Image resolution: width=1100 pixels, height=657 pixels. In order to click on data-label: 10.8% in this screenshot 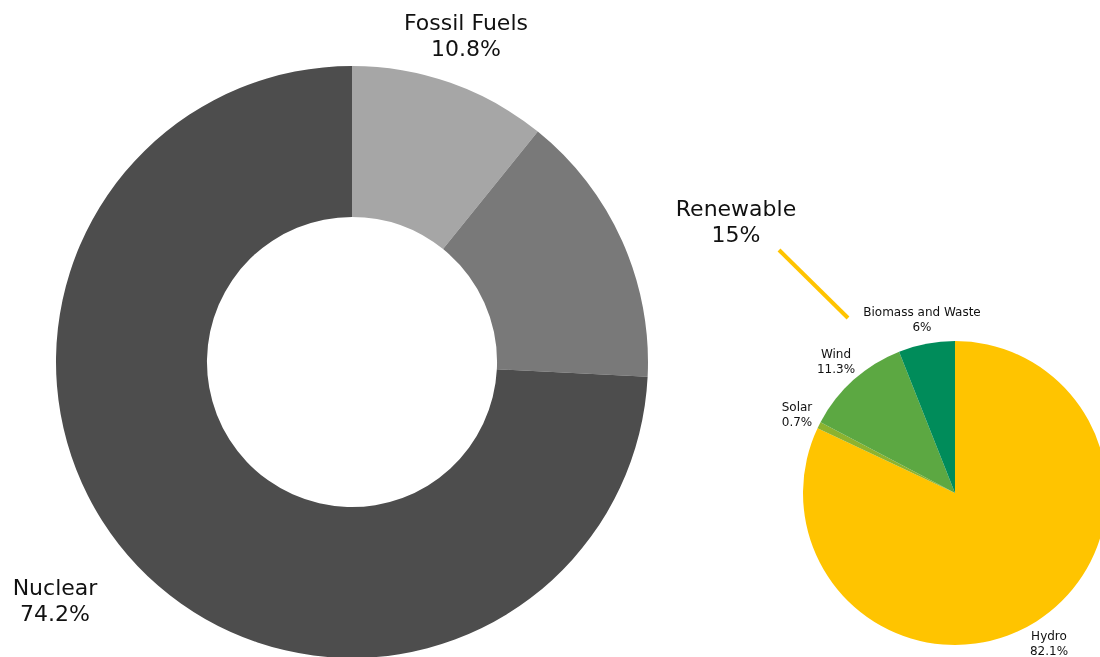, I will do `click(466, 48)`.